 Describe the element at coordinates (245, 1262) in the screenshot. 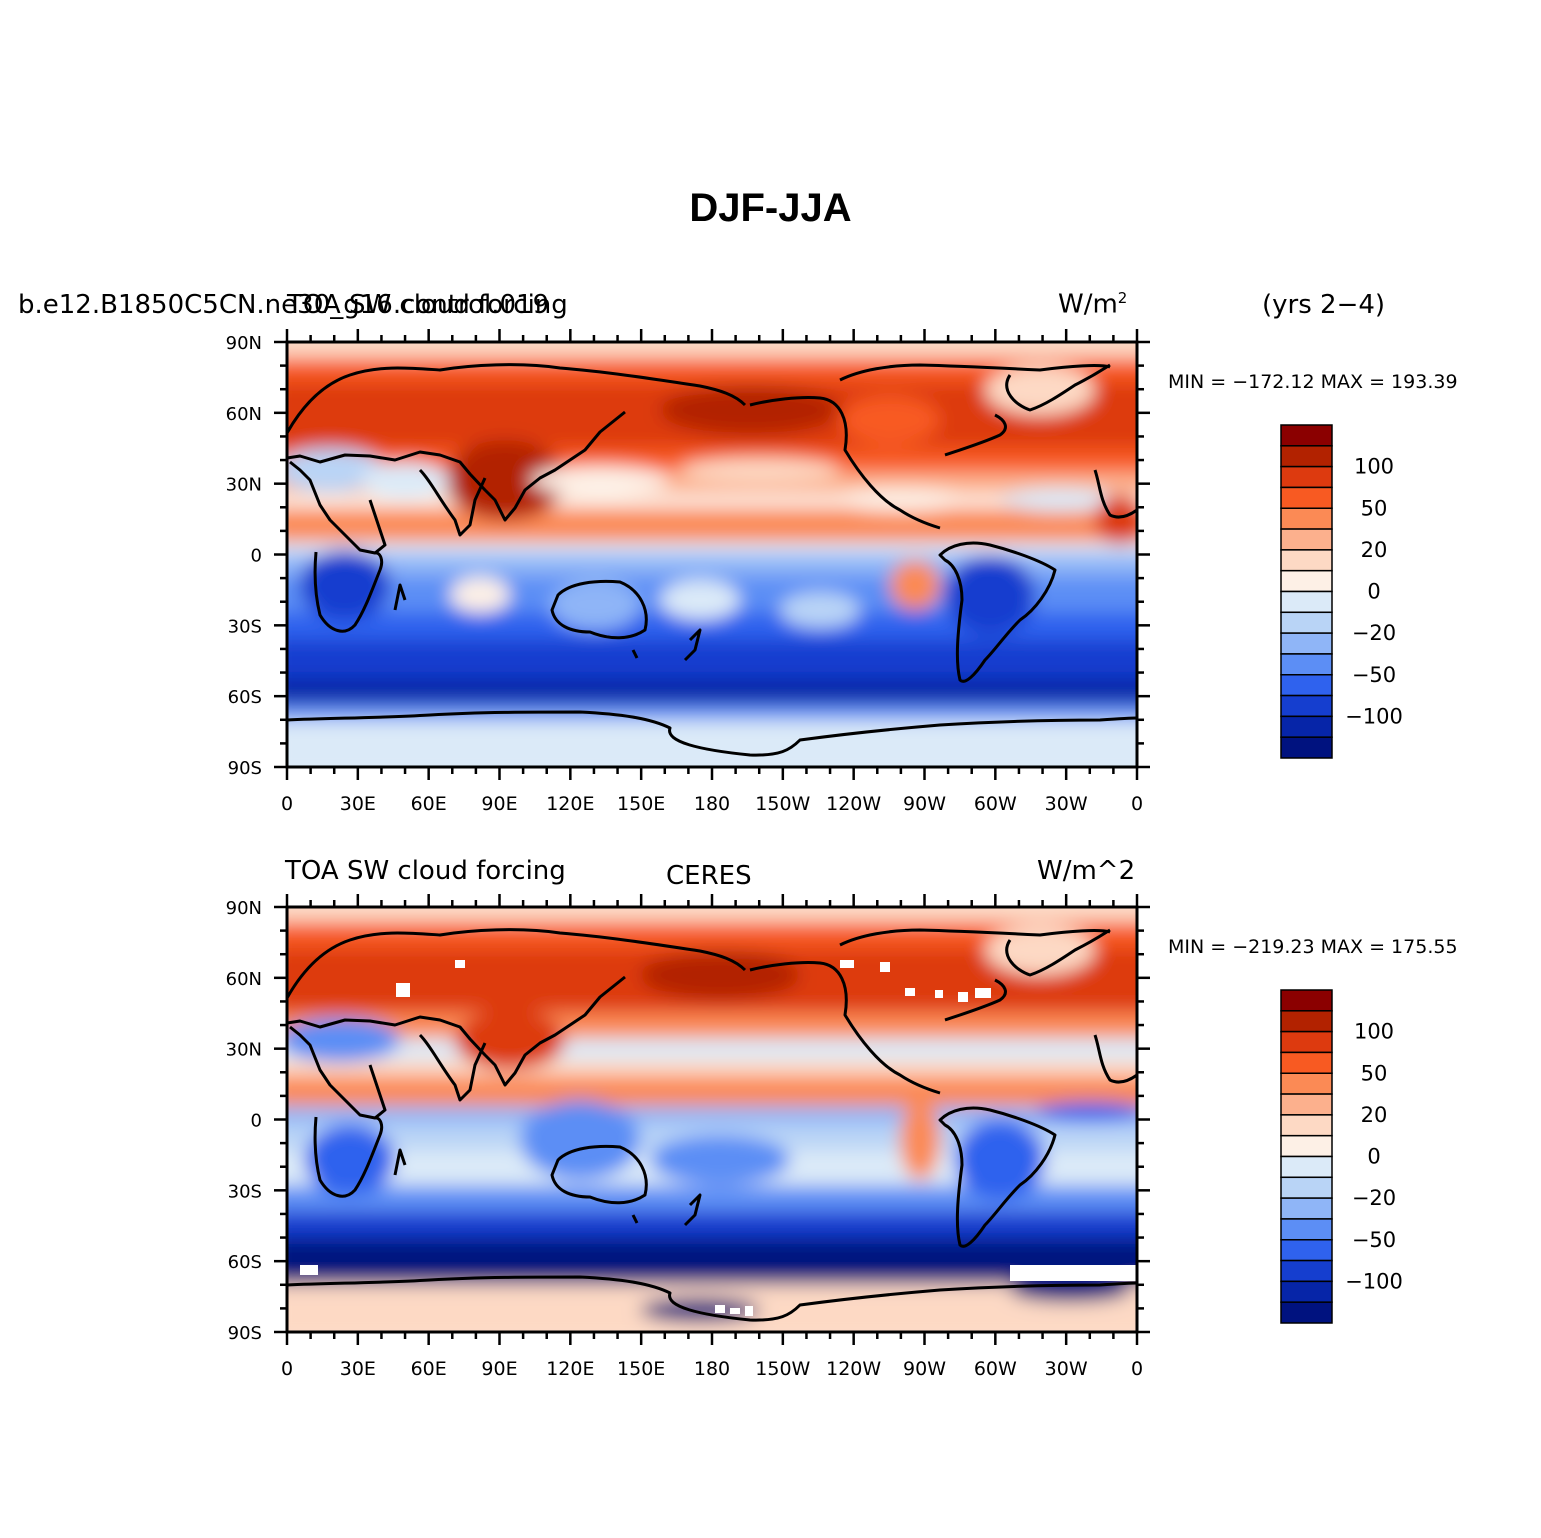

I see `panel2-lat-tick-label: 60S` at that location.